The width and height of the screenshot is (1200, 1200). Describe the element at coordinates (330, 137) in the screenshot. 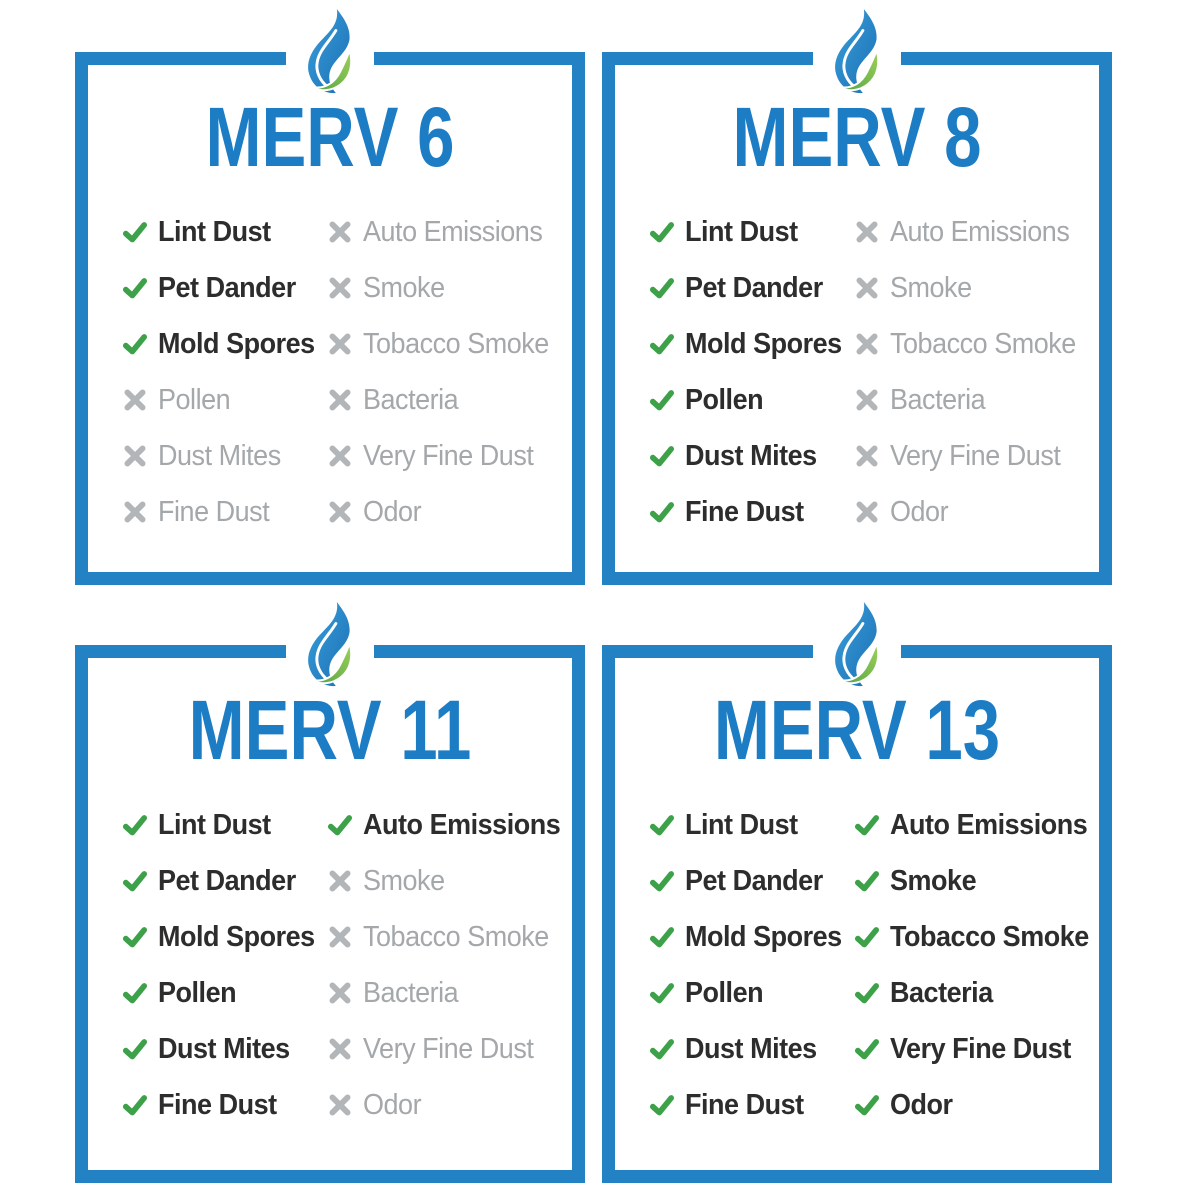

I see `panel-title: MERV 6` at that location.